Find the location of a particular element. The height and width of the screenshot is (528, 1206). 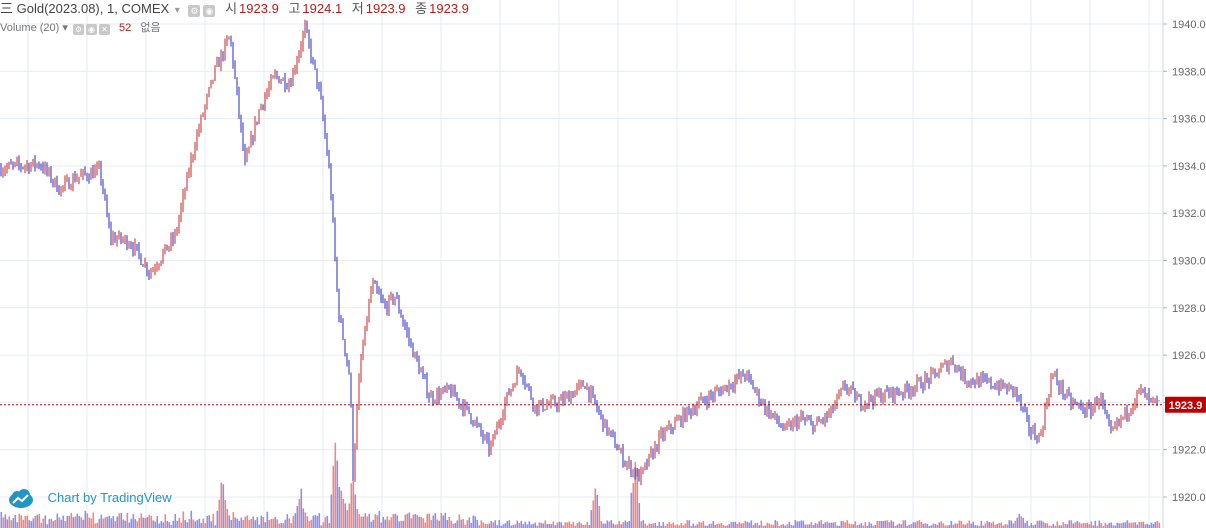

symbol-name: Gold(2023.08) is located at coordinates (58, 8).